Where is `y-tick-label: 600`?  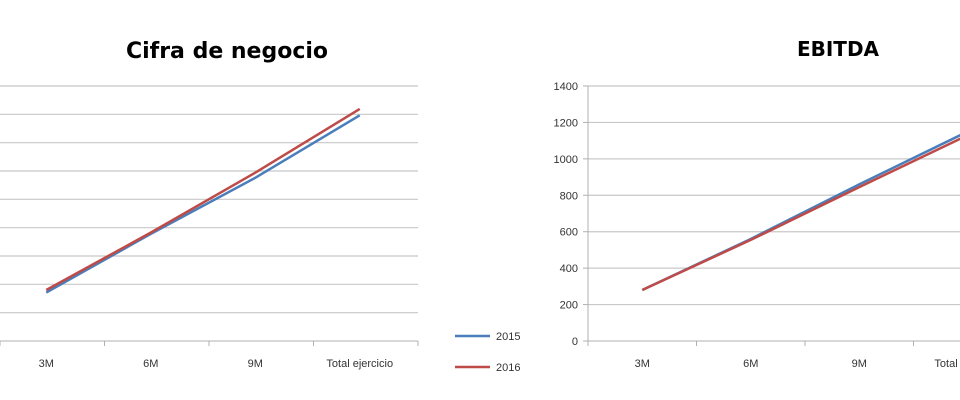 y-tick-label: 600 is located at coordinates (569, 233).